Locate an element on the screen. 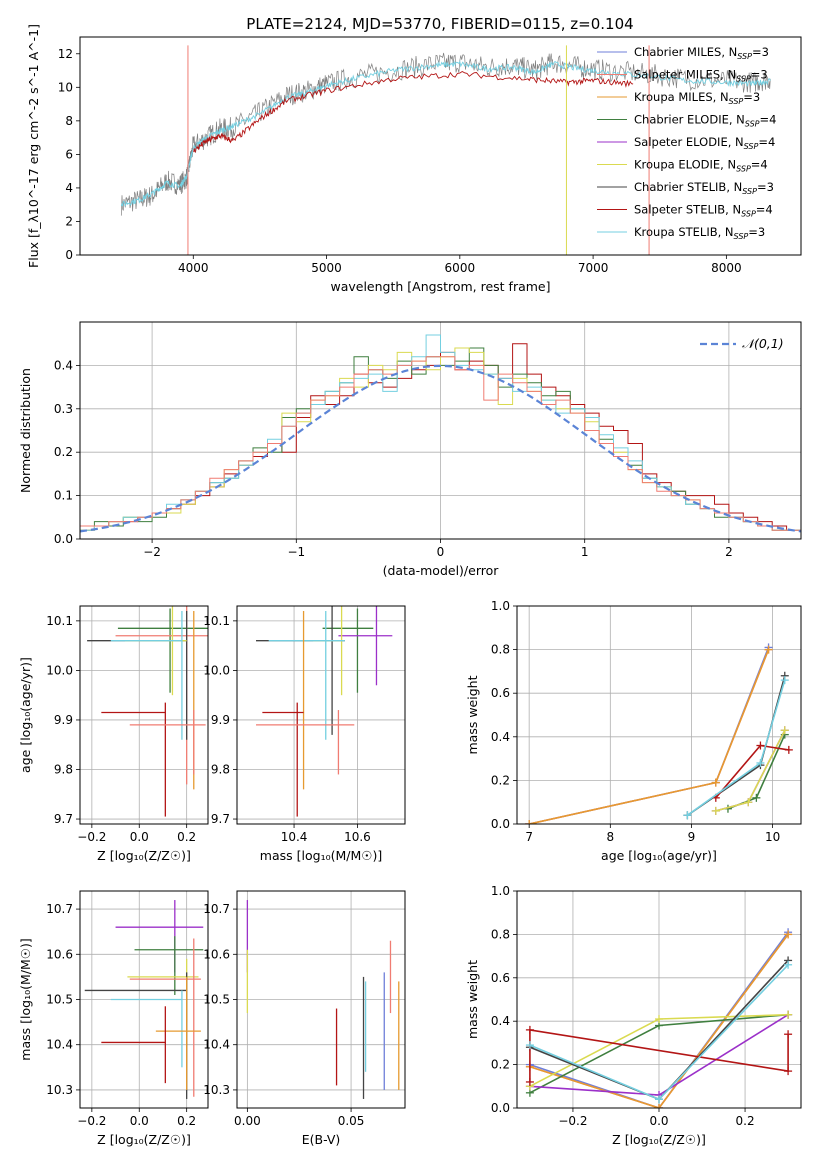 The height and width of the screenshot is (1170, 819). plot-area-massweight-vs-age is located at coordinates (659, 733).